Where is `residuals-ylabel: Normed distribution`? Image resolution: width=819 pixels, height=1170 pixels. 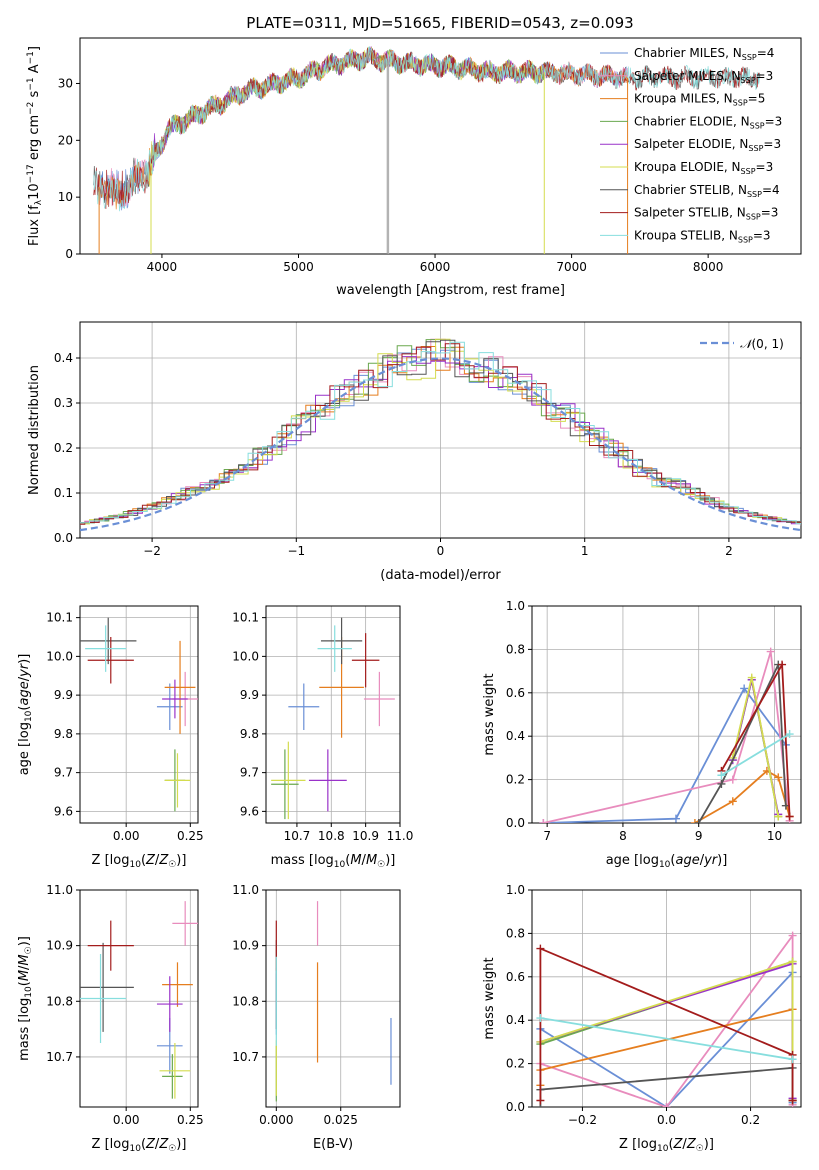
residuals-ylabel: Normed distribution is located at coordinates (34, 430).